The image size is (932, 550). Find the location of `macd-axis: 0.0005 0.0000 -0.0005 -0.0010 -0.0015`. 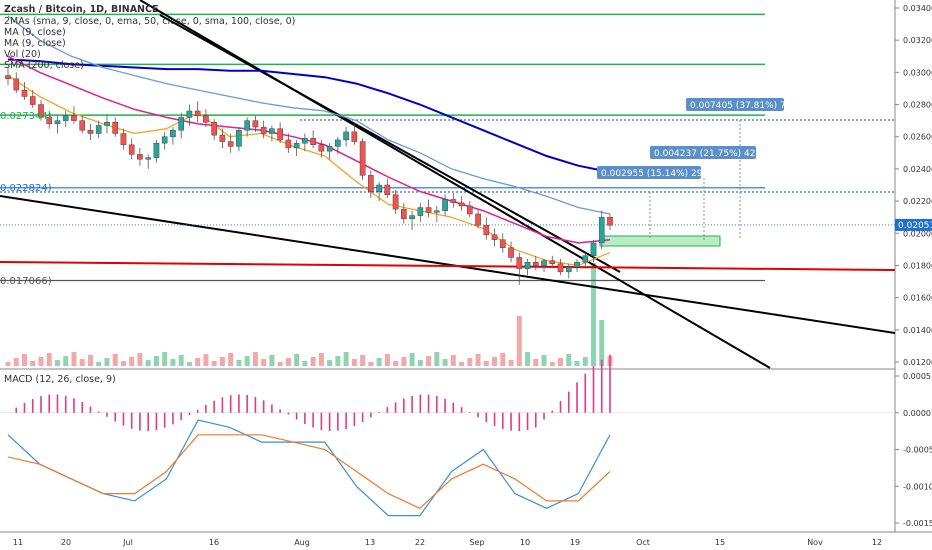

macd-axis: 0.0005 0.0000 -0.0005 -0.0010 -0.0015 is located at coordinates (913, 450).